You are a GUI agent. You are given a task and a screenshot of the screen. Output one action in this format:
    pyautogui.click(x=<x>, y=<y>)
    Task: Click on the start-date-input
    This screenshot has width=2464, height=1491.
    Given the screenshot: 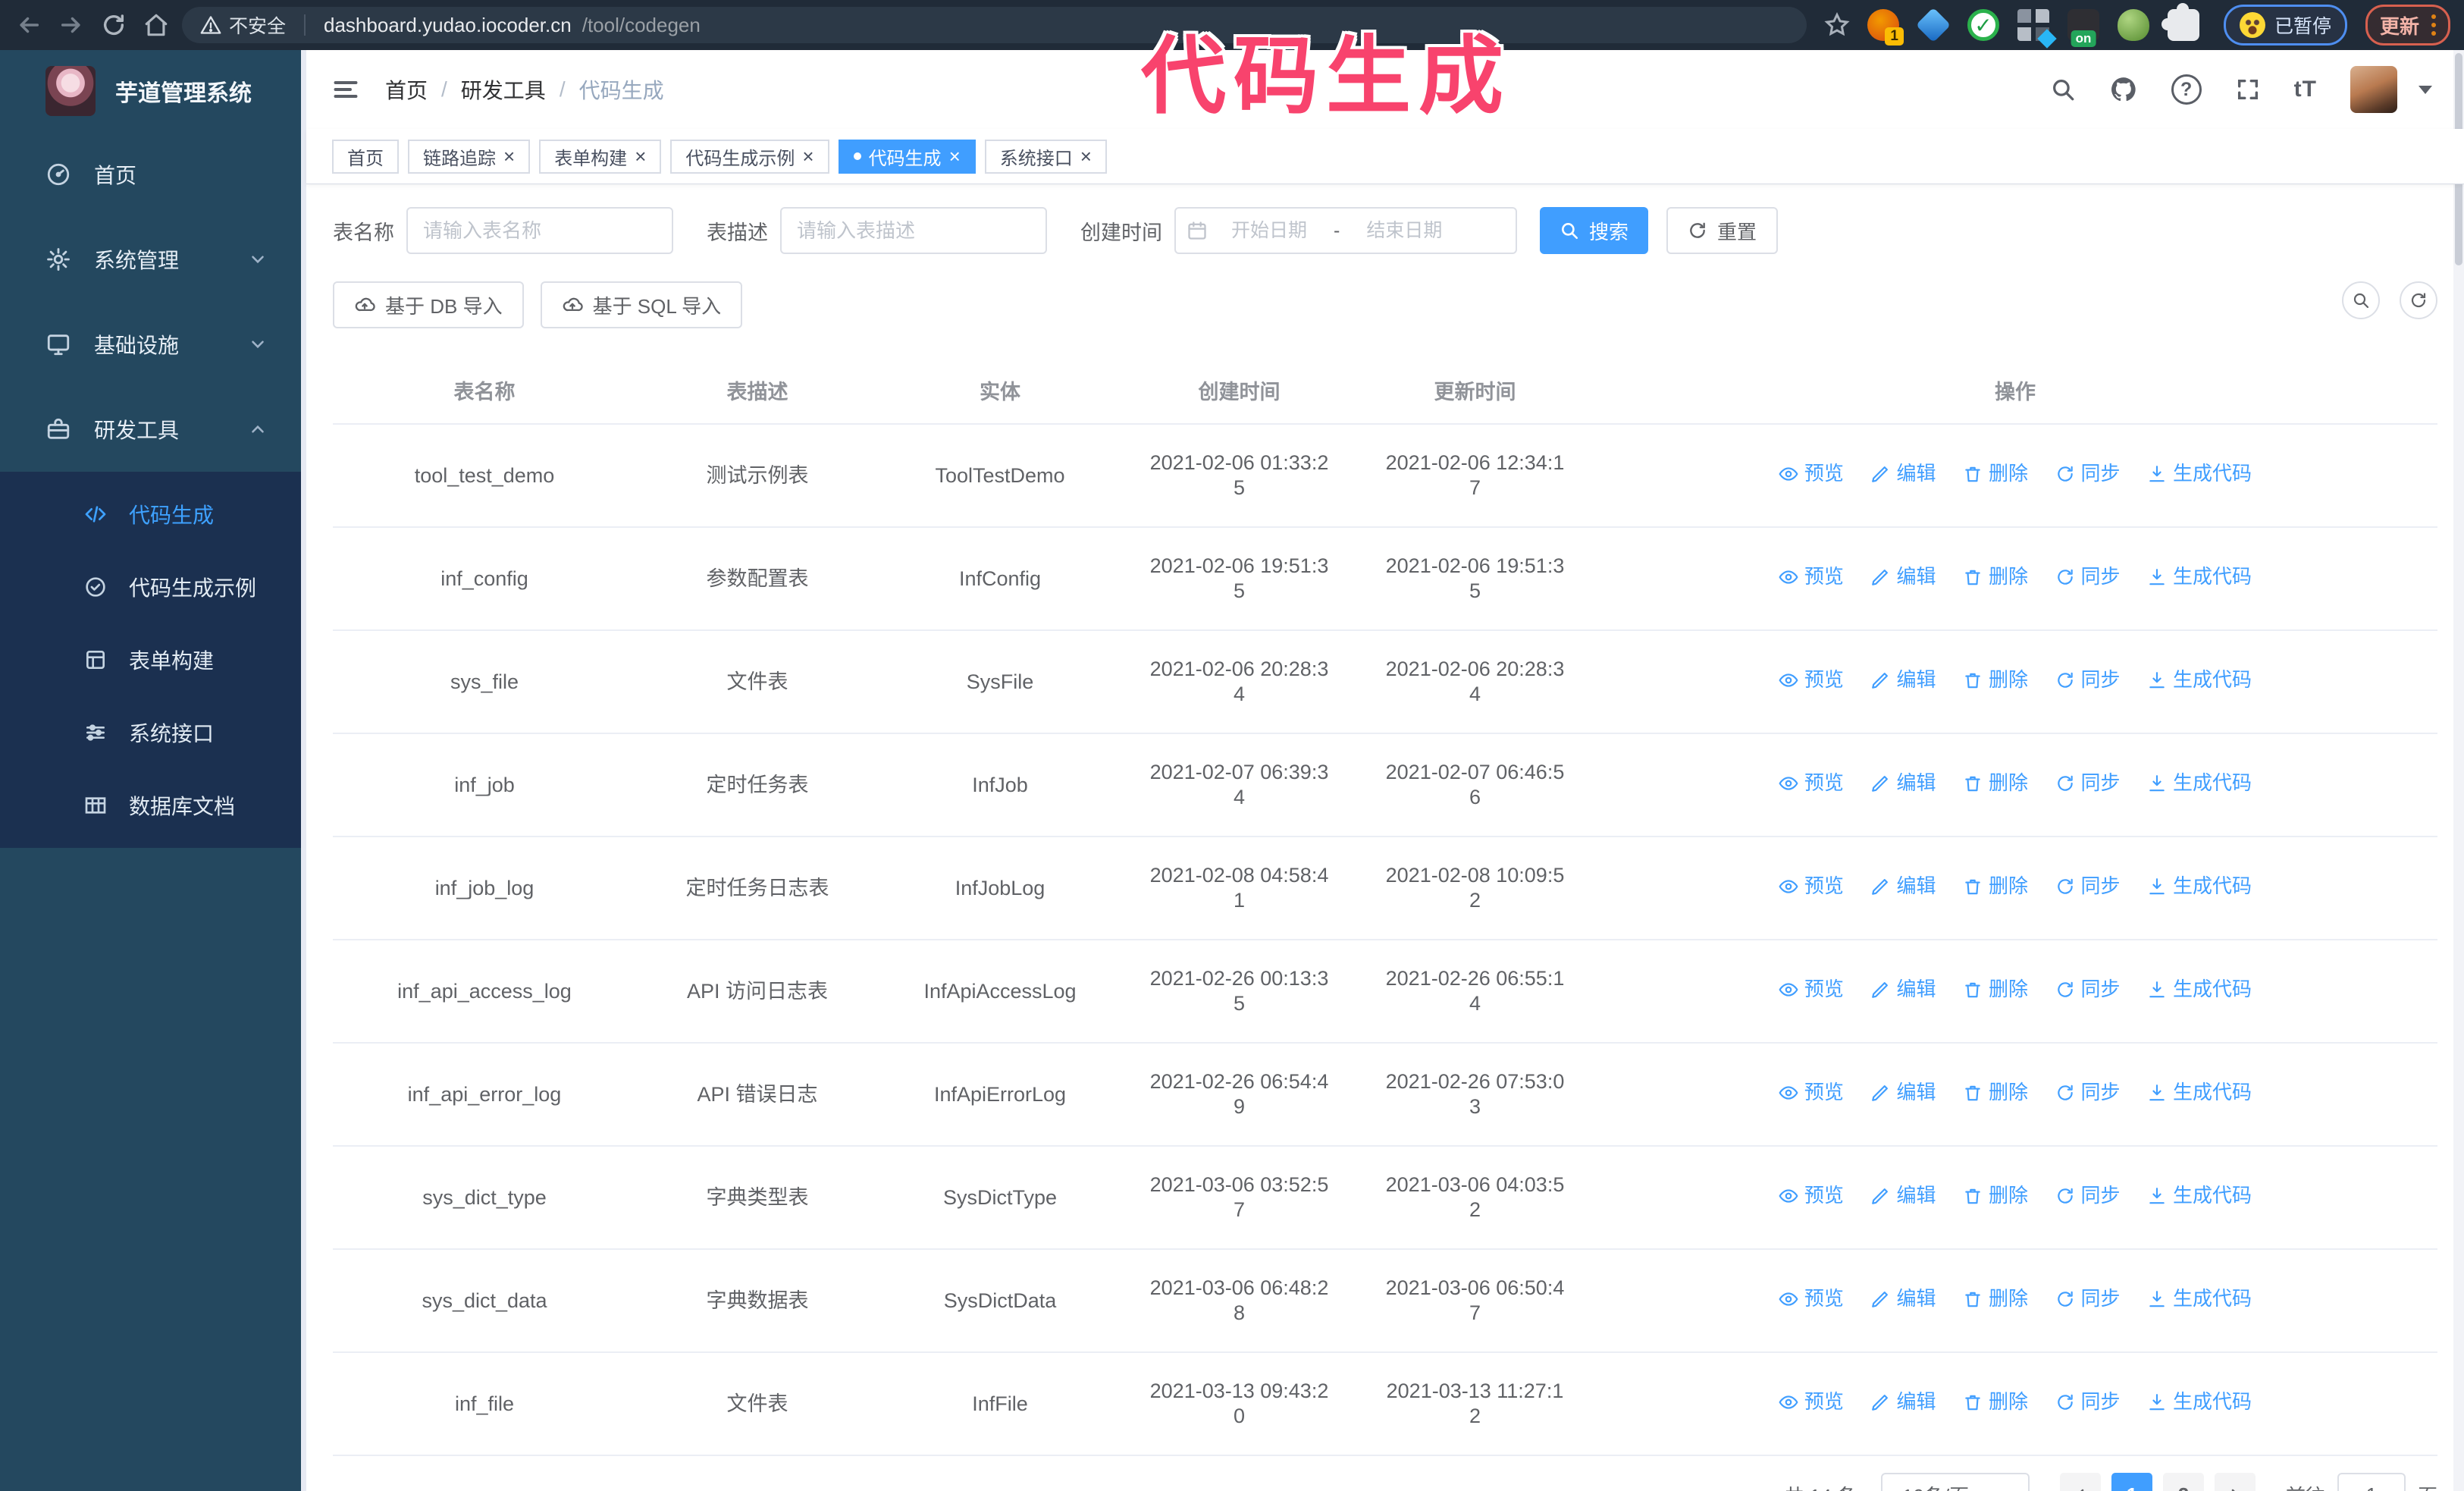 What is the action you would take?
    pyautogui.click(x=1270, y=230)
    